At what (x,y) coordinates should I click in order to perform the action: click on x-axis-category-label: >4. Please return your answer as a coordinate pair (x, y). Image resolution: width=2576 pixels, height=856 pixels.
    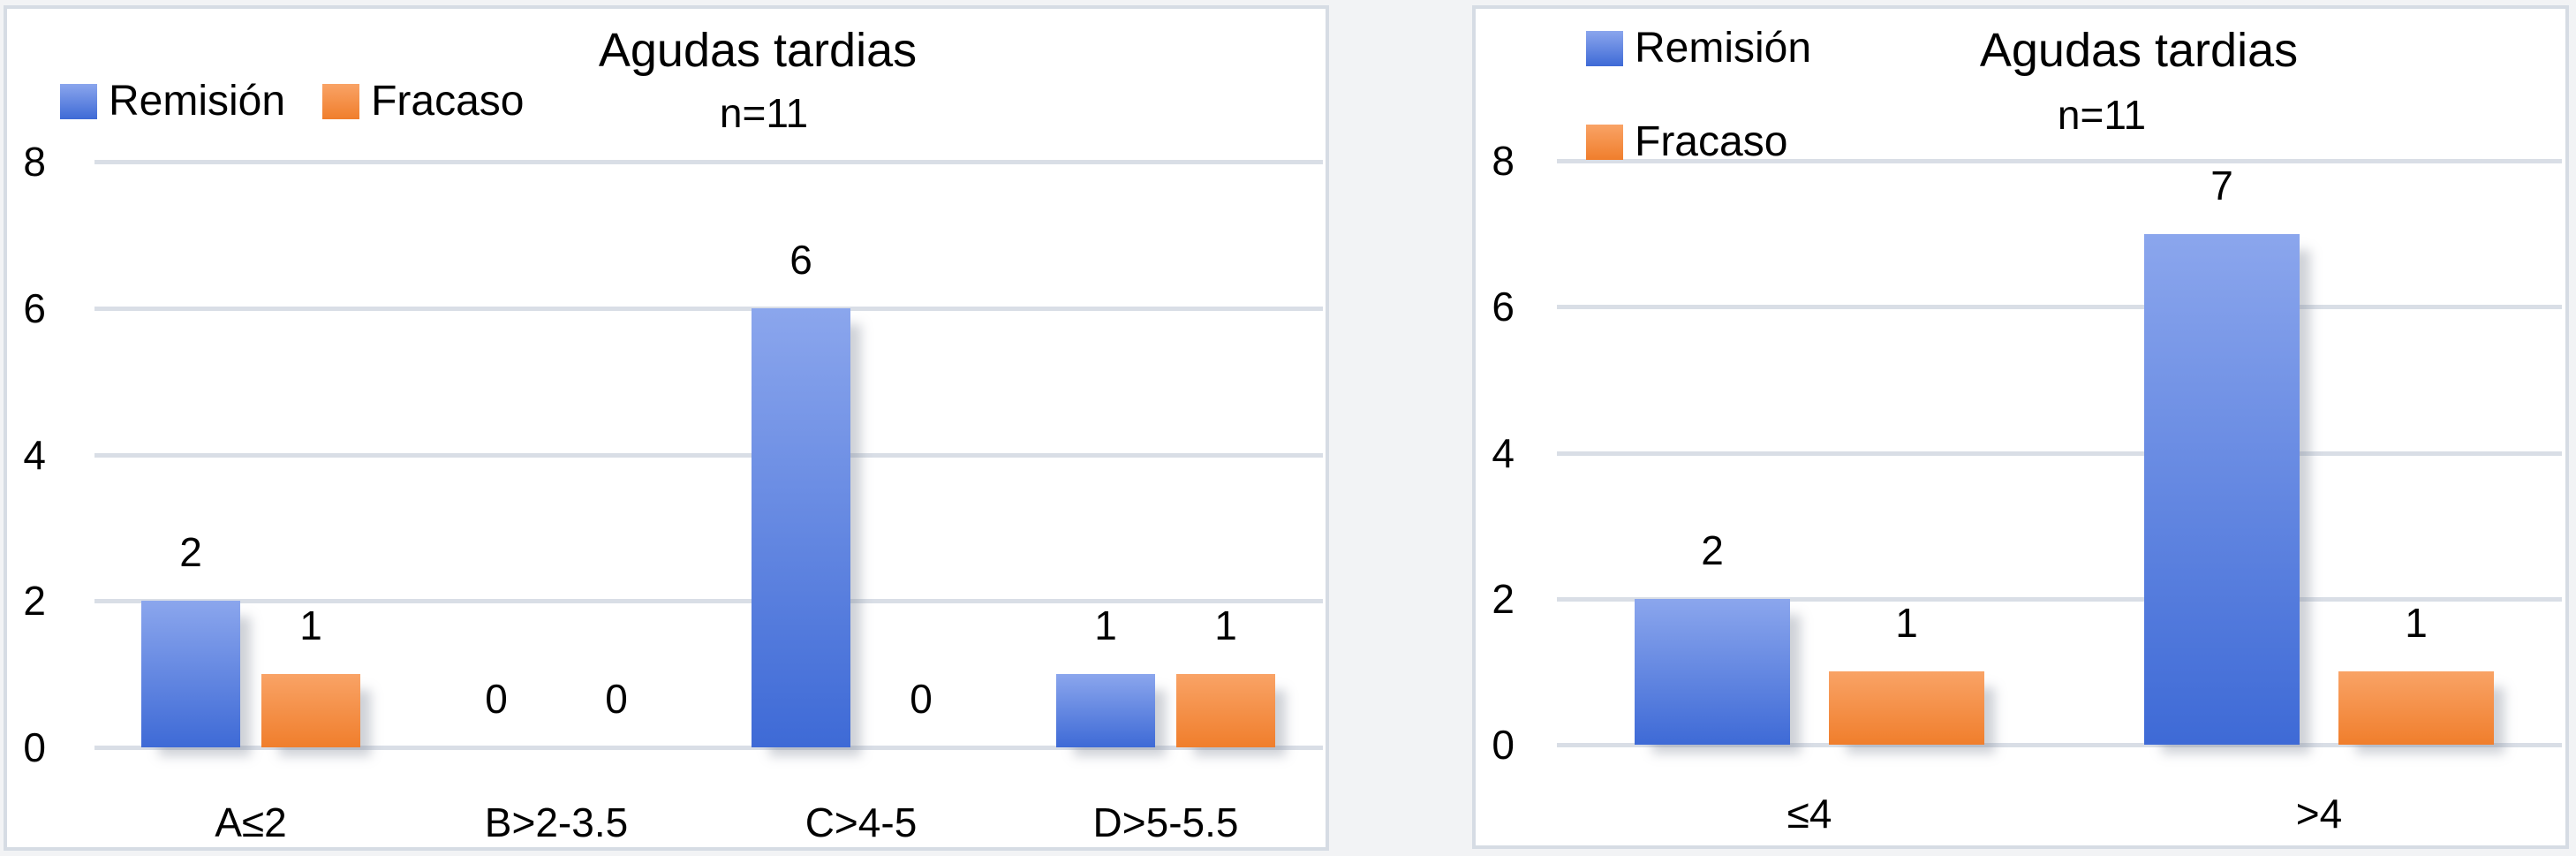
    Looking at the image, I should click on (2319, 814).